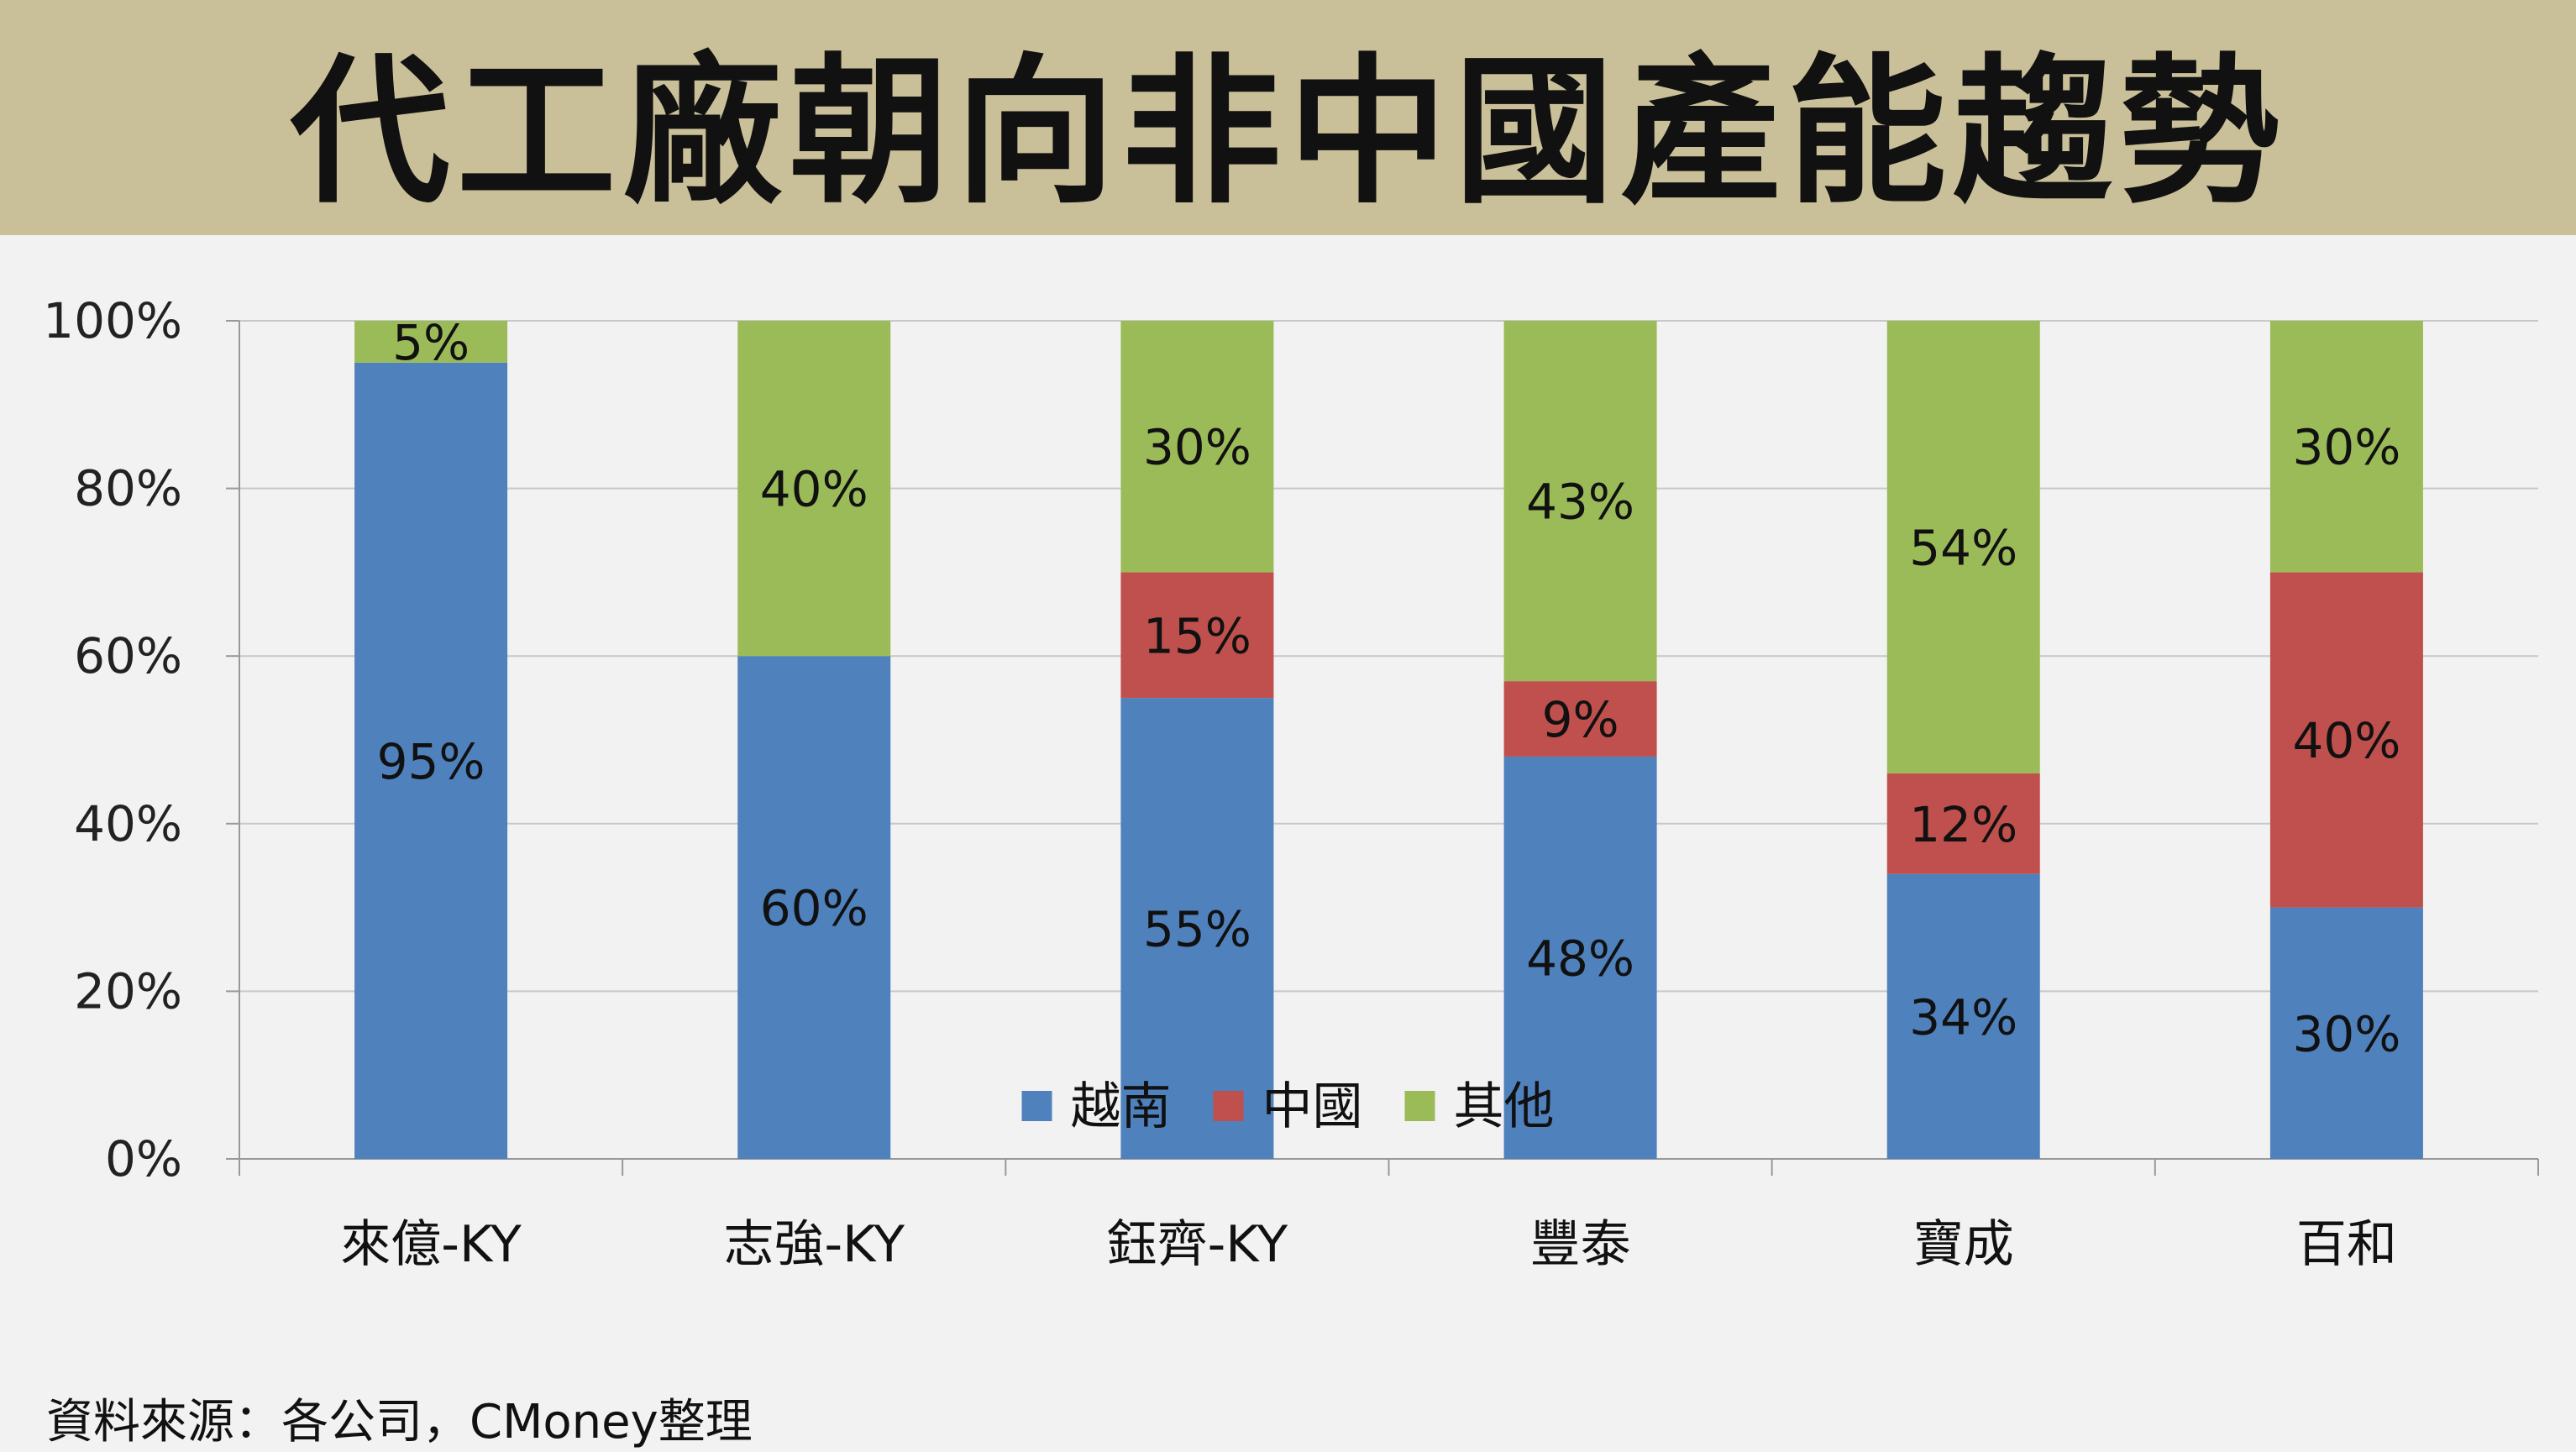 The width and height of the screenshot is (2576, 1452). Describe the element at coordinates (143, 1158) in the screenshot. I see `y-tick-label: 0%` at that location.